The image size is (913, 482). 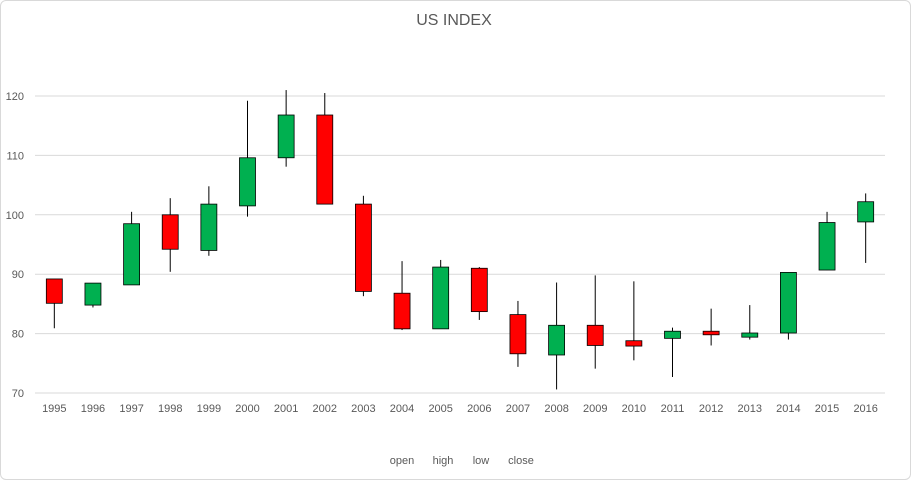 I want to click on candle-2003, so click(x=363, y=246).